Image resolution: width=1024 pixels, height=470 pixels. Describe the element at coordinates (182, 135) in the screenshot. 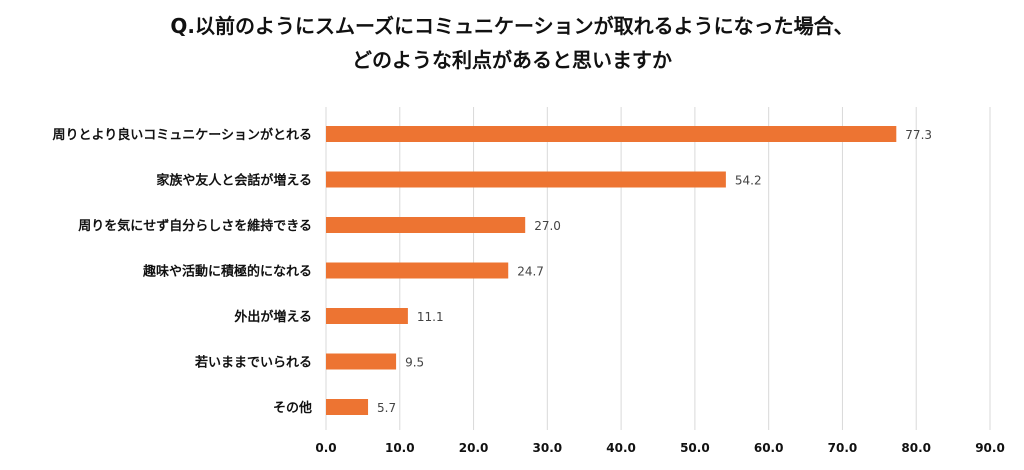

I see `category-label: 周りとより良いコミュニケーションがとれる` at that location.